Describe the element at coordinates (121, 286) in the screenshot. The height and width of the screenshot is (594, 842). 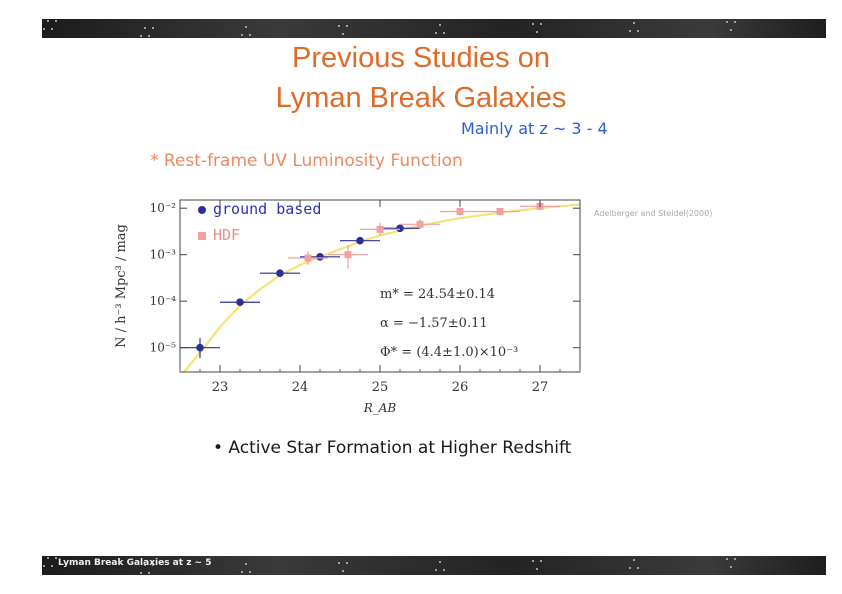
I see `y-axis-label: N / h⁻³ Mpc³ / mag` at that location.